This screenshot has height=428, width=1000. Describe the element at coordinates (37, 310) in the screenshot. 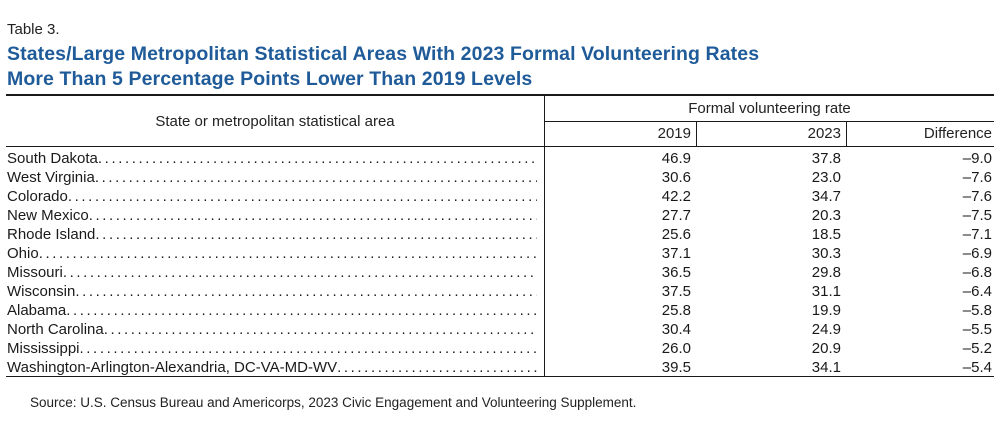

I see `row-name-text: Alabama` at that location.